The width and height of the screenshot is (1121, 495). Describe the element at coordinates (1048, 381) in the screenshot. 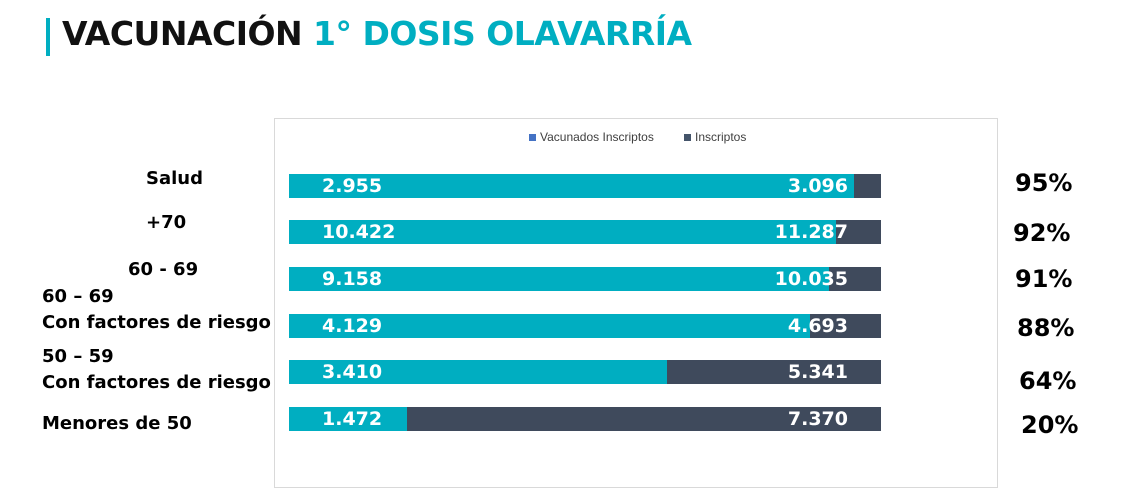

I see `percentage-label: 64%` at that location.